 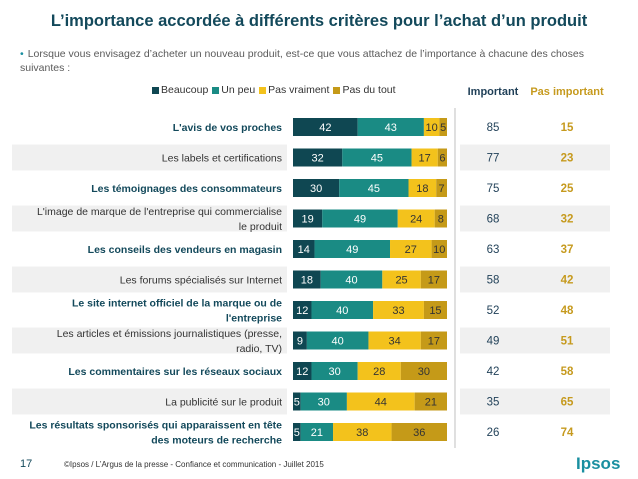 What do you see at coordinates (254, 319) in the screenshot?
I see `category-label: l'entreprise` at bounding box center [254, 319].